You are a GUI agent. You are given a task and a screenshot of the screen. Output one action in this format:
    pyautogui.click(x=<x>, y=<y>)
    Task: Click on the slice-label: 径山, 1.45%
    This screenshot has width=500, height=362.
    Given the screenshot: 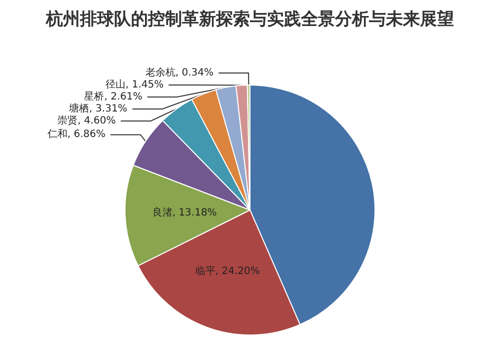 What is the action you would take?
    pyautogui.click(x=134, y=84)
    